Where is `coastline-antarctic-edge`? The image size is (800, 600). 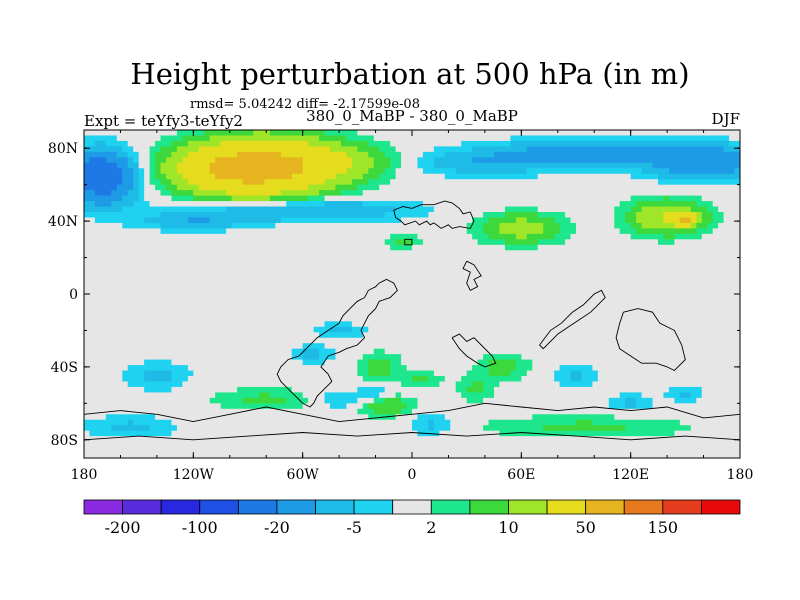
coastline-antarctic-edge is located at coordinates (412, 412).